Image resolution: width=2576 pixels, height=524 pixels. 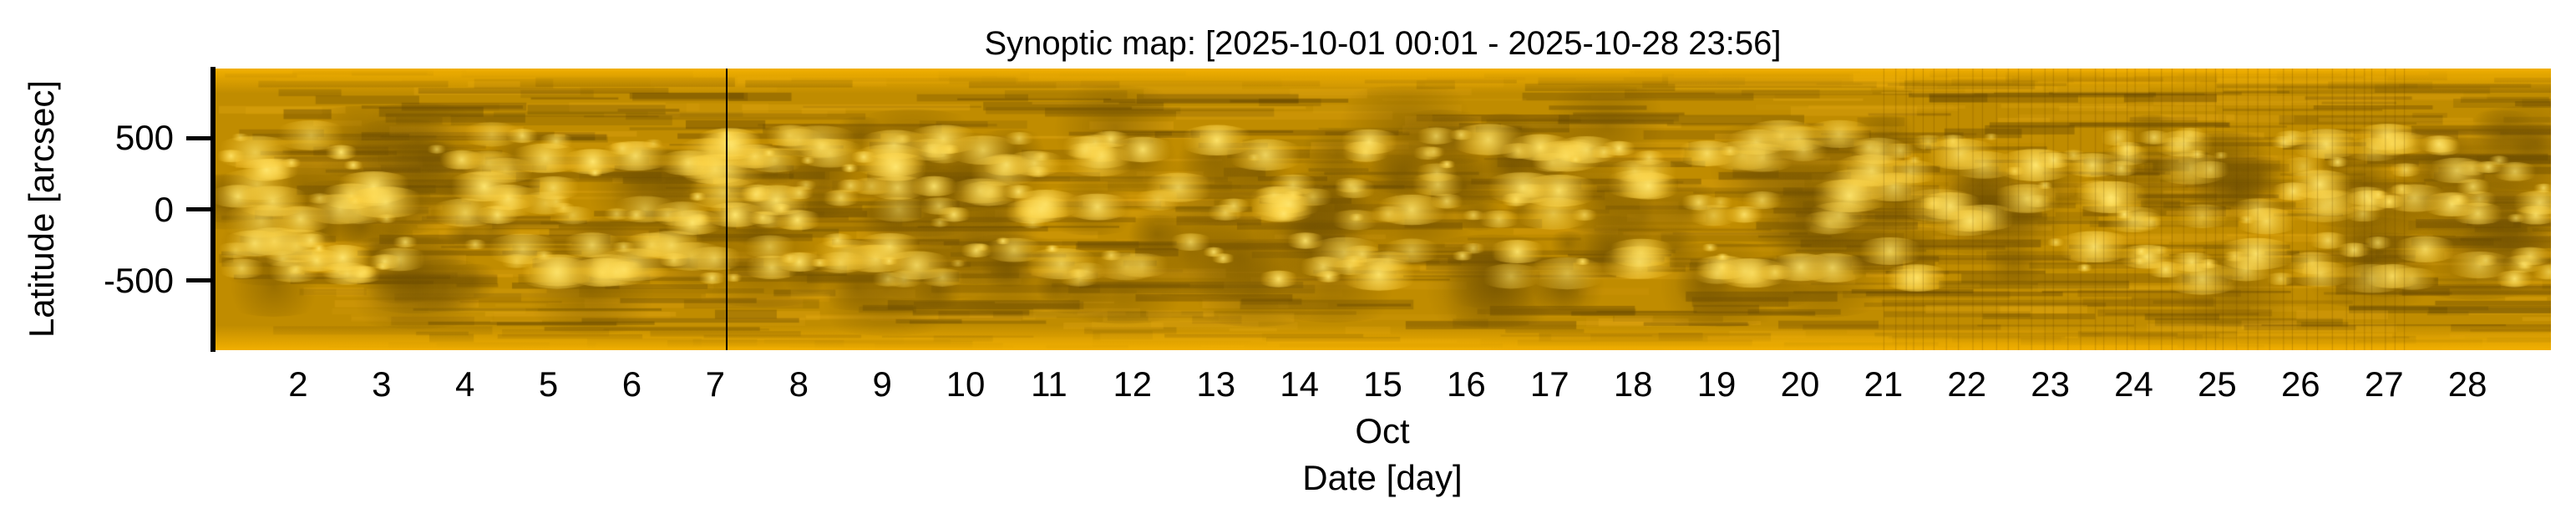 I want to click on x-tick-label: 22, so click(x=1967, y=384).